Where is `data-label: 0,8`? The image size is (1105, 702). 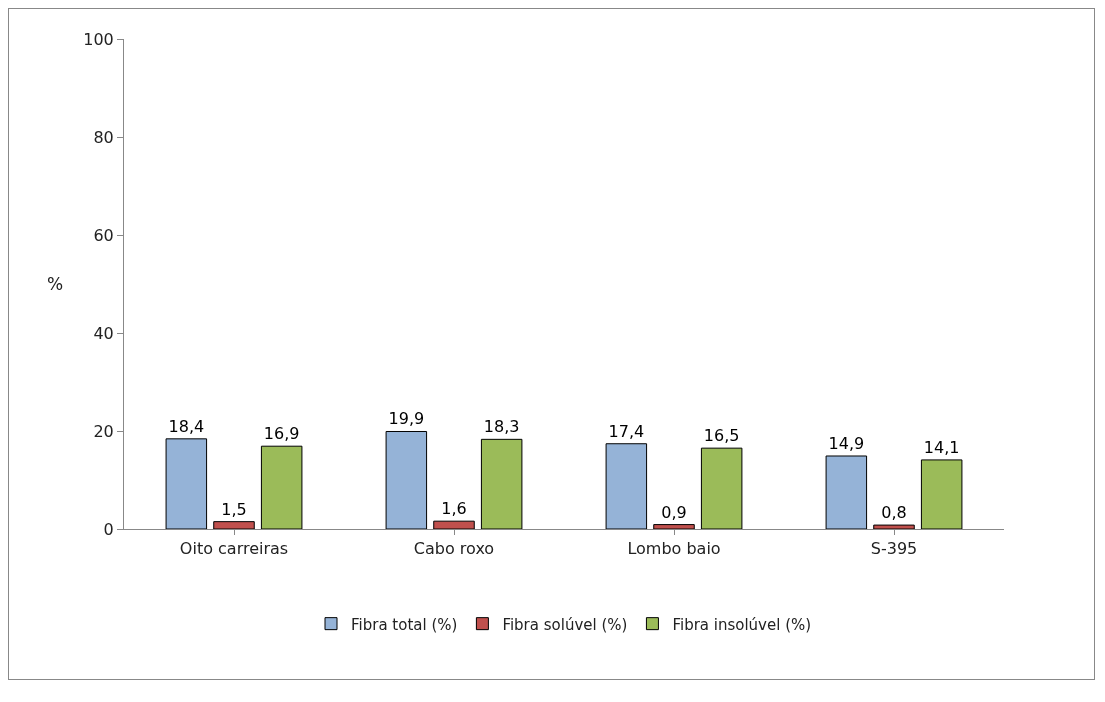 data-label: 0,8 is located at coordinates (894, 513).